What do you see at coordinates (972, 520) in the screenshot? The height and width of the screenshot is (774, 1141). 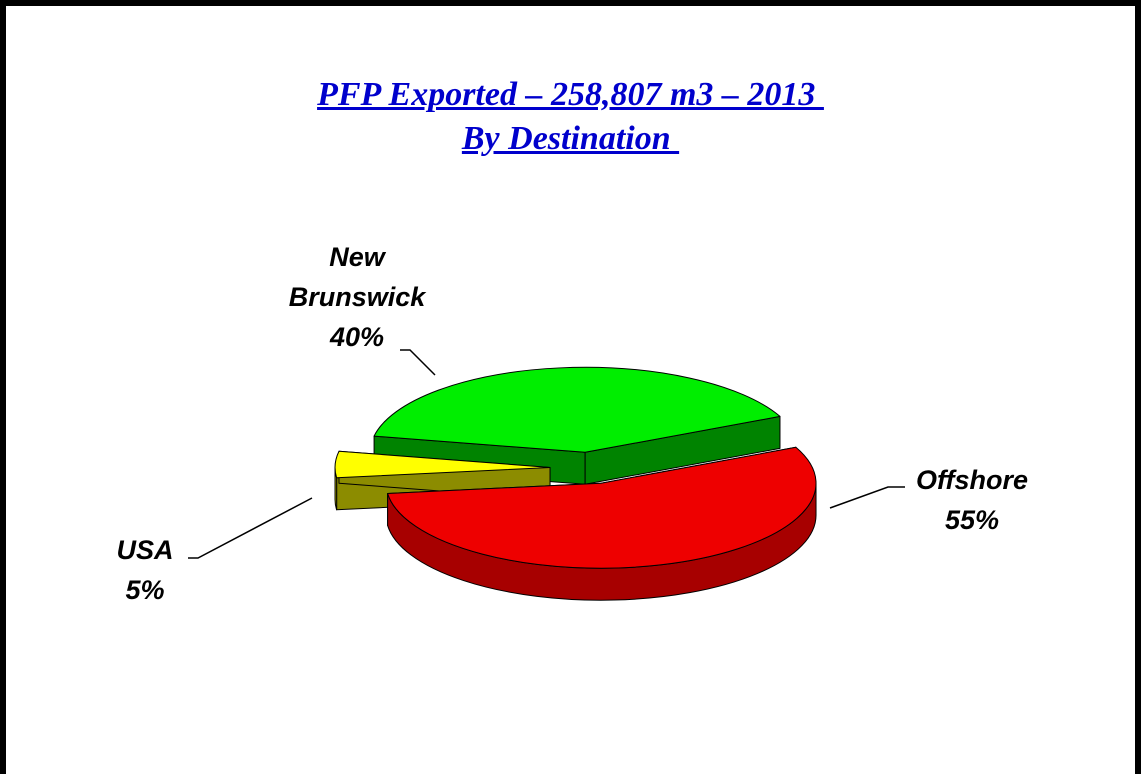 I see `value-label: 55%` at bounding box center [972, 520].